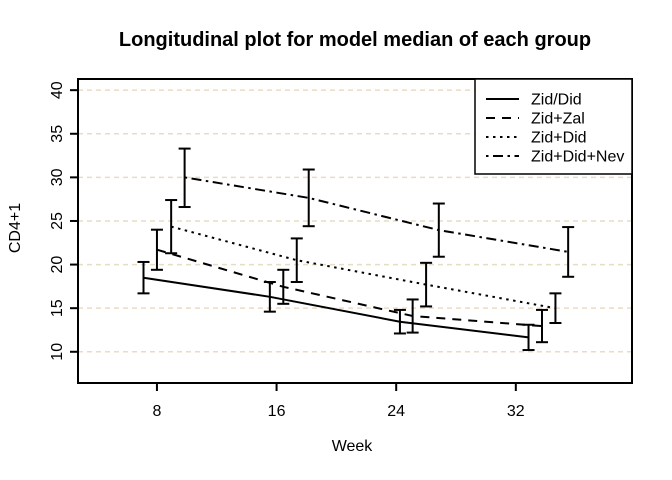  What do you see at coordinates (577, 157) in the screenshot?
I see `legend-label: Zid+Did+Nev` at bounding box center [577, 157].